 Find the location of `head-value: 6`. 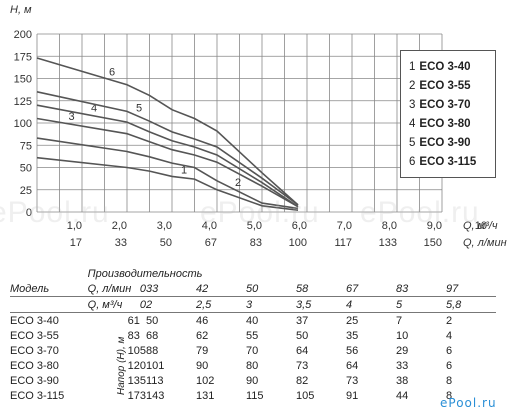

head-value: 6 is located at coordinates (449, 350).